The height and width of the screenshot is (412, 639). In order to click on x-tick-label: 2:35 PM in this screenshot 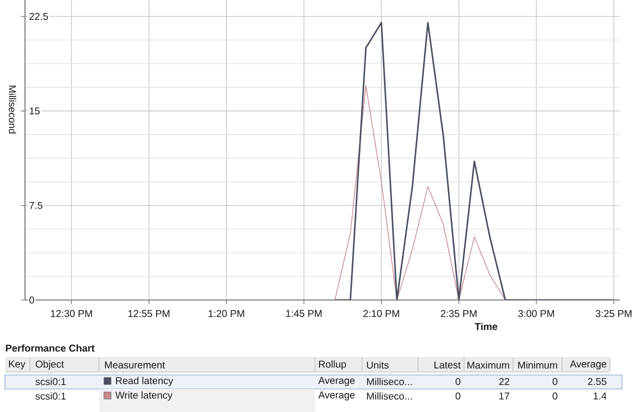, I will do `click(458, 314)`.